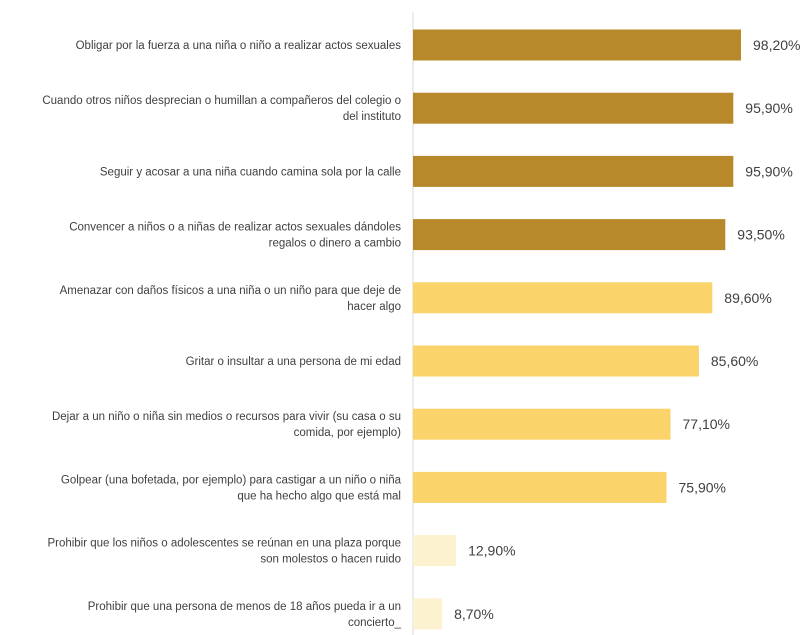 This screenshot has width=808, height=635. I want to click on category-label: comida, por ejemplo), so click(348, 433).